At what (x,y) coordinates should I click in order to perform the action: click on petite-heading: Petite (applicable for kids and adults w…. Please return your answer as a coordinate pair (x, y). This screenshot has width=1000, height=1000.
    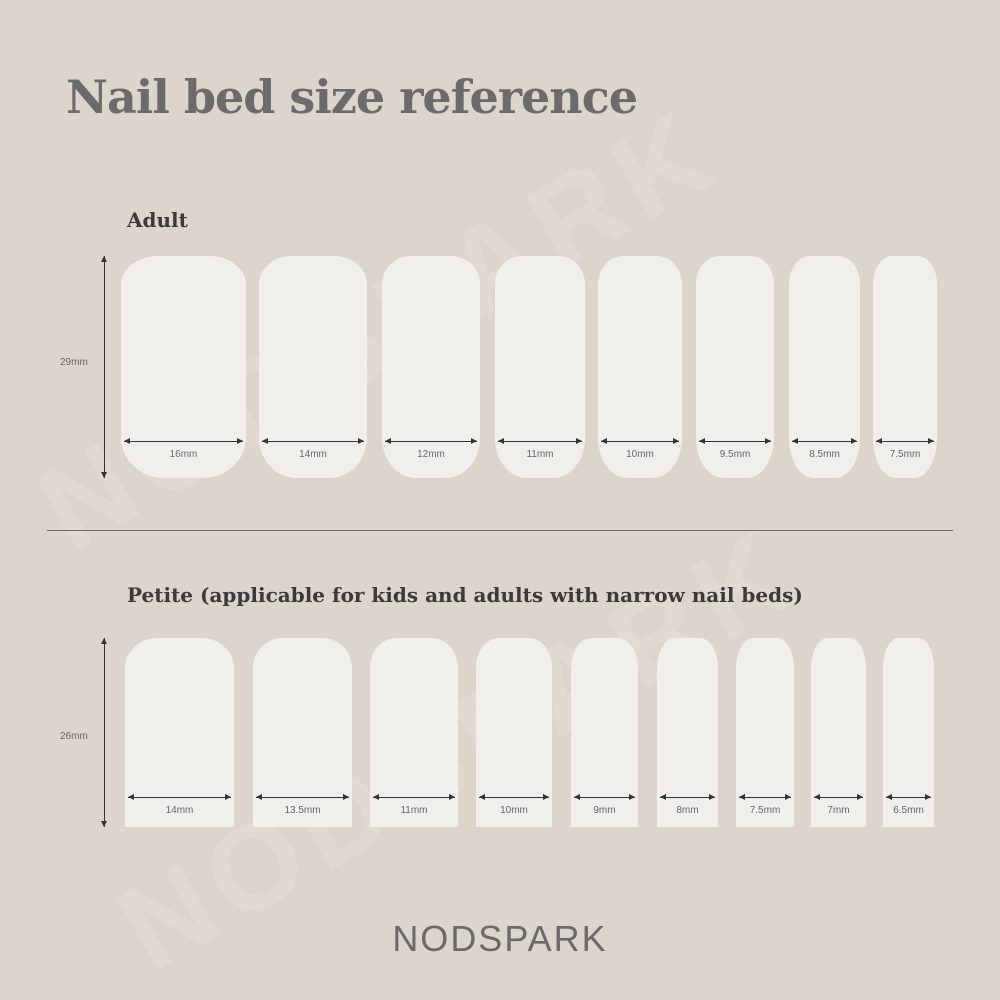
    Looking at the image, I should click on (465, 595).